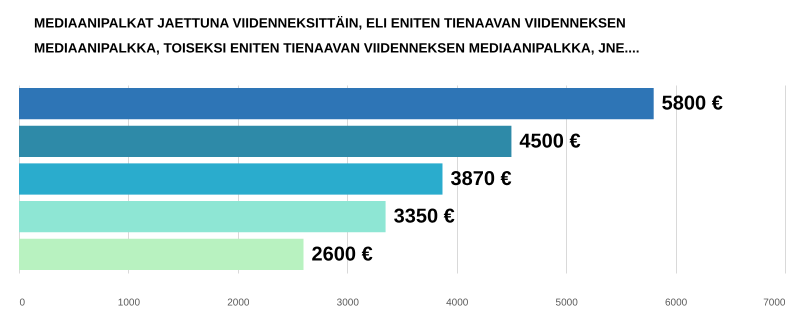  What do you see at coordinates (692, 103) in the screenshot?
I see `data-label: 5800 €` at bounding box center [692, 103].